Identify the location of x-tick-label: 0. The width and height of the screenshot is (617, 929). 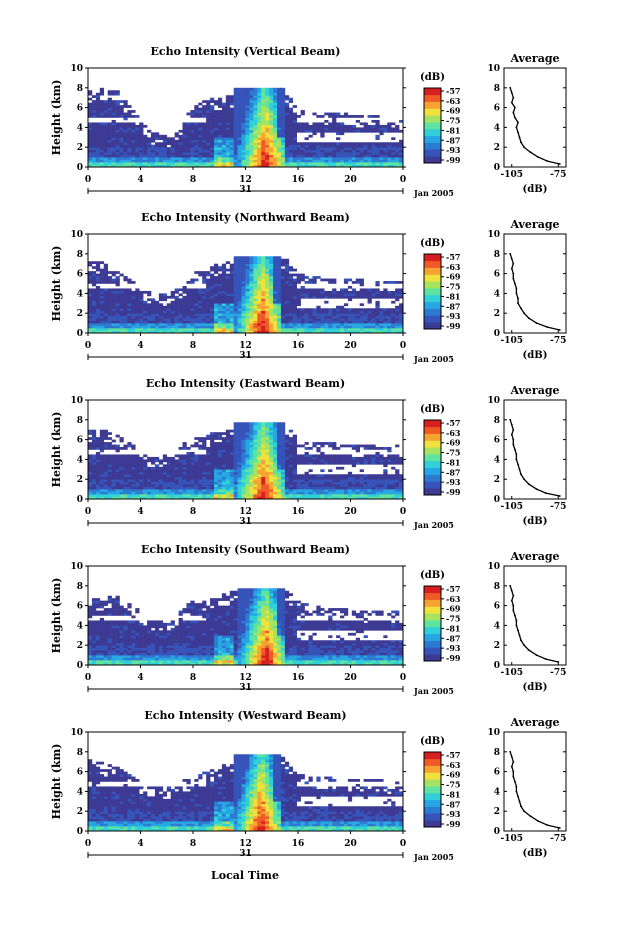
(88, 180).